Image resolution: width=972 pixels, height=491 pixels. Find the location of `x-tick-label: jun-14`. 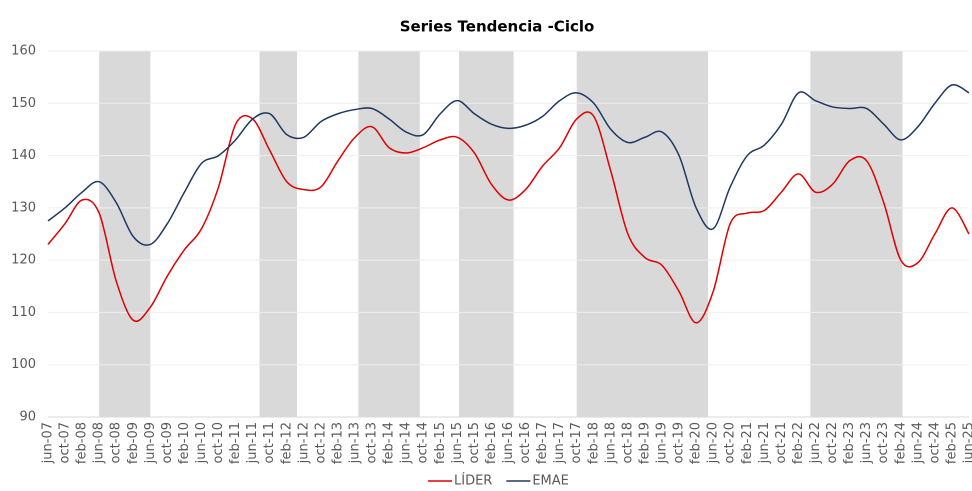

x-tick-label: jun-14 is located at coordinates (406, 443).